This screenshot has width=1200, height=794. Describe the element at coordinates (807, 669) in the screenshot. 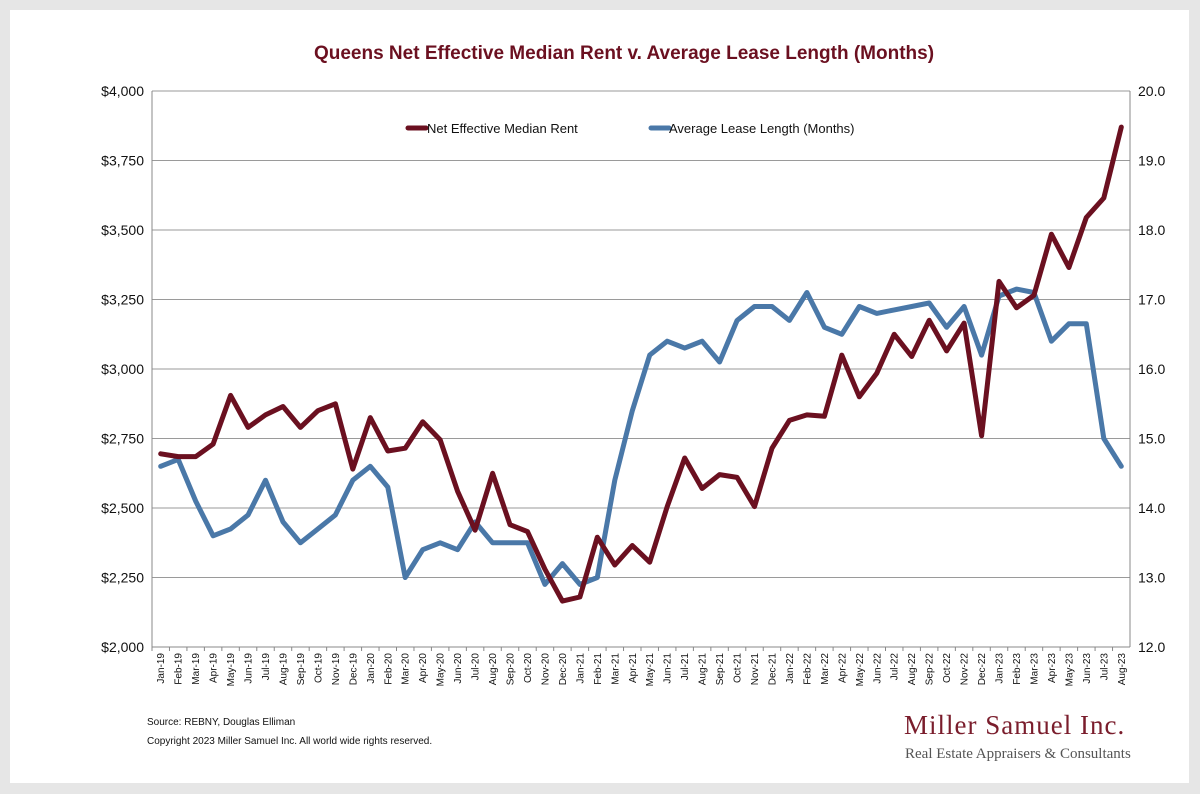

I see `x-tick-label: Feb-22` at that location.